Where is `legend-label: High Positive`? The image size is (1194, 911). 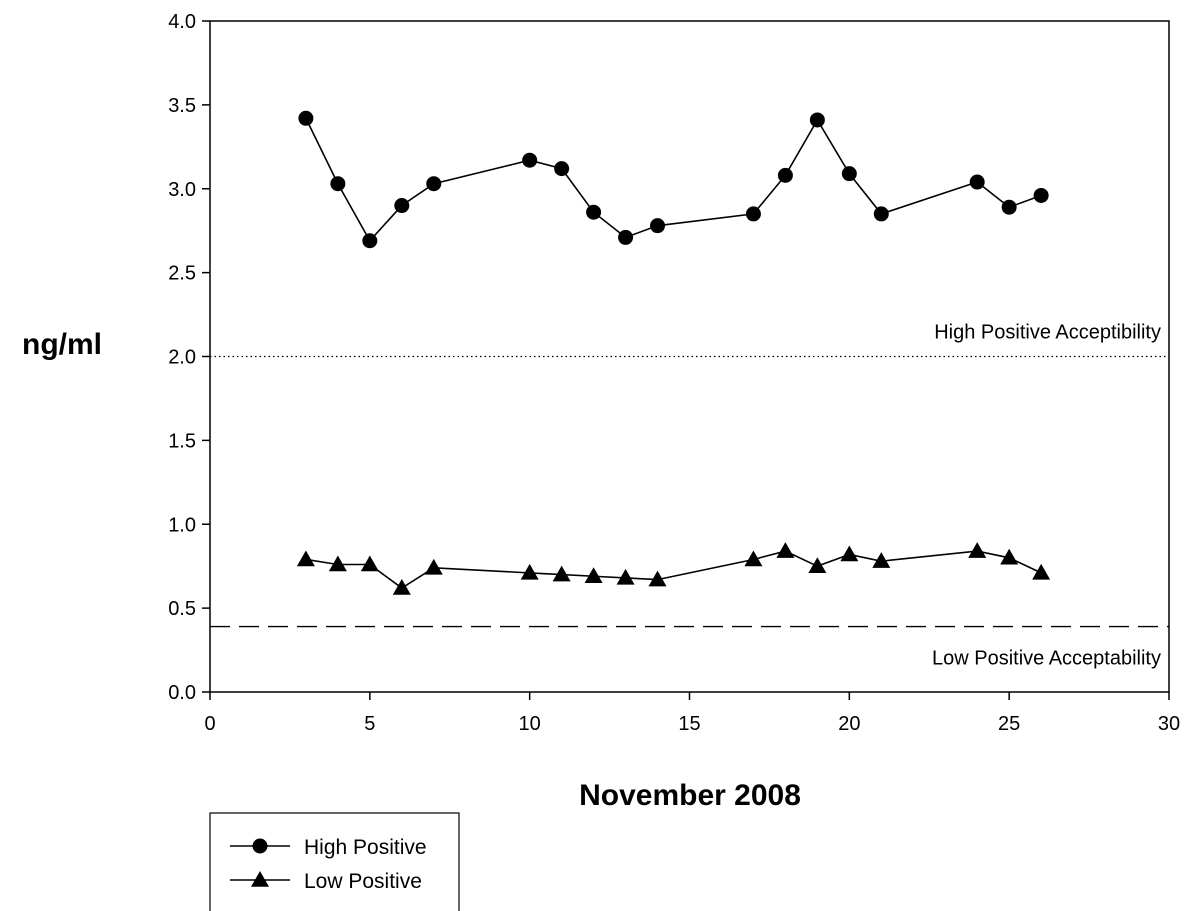
legend-label: High Positive is located at coordinates (365, 847).